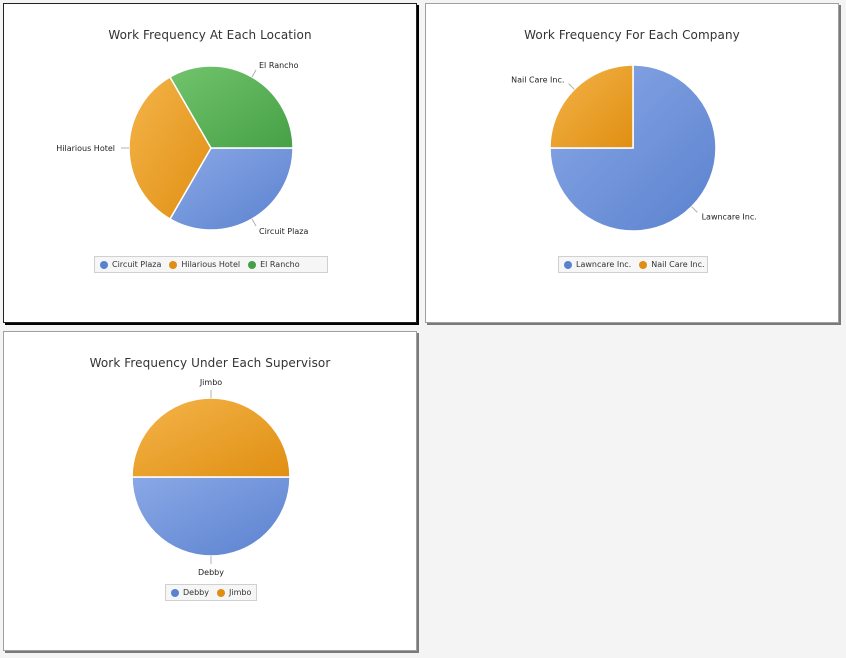  I want to click on legend-label: Hilarious Hotel, so click(211, 264).